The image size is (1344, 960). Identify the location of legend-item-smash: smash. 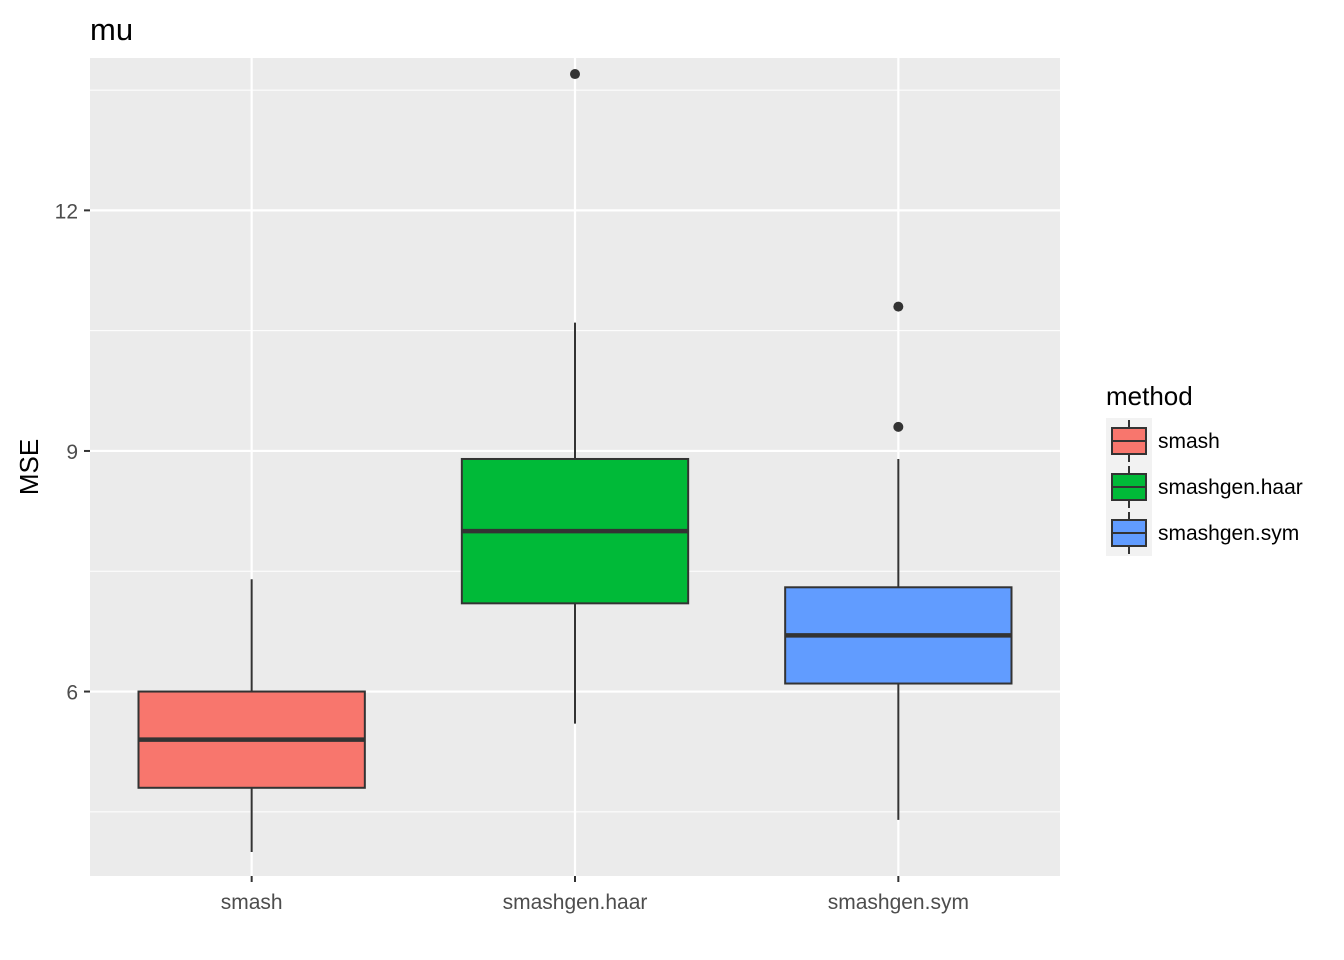
(1163, 441).